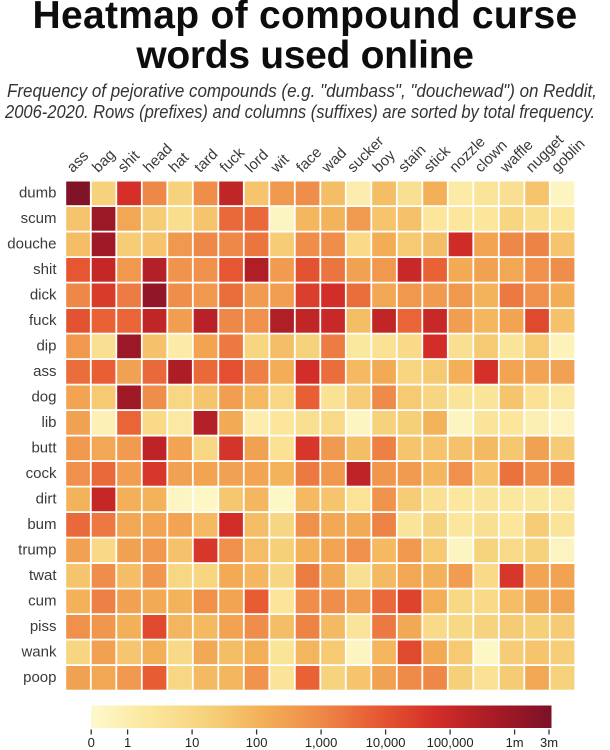 Image resolution: width=610 pixels, height=750 pixels. I want to click on svg-text: tard, so click(206, 161).